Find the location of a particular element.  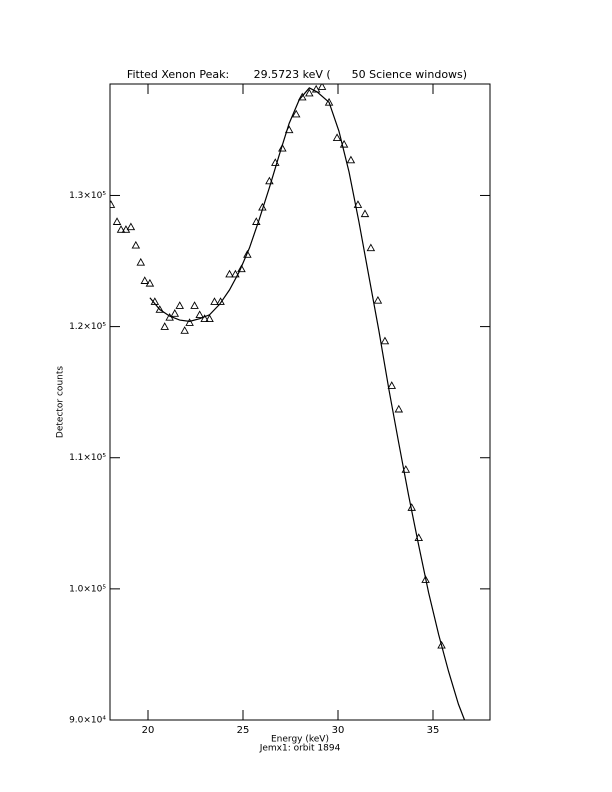

x-tick-label: 25 is located at coordinates (243, 730).